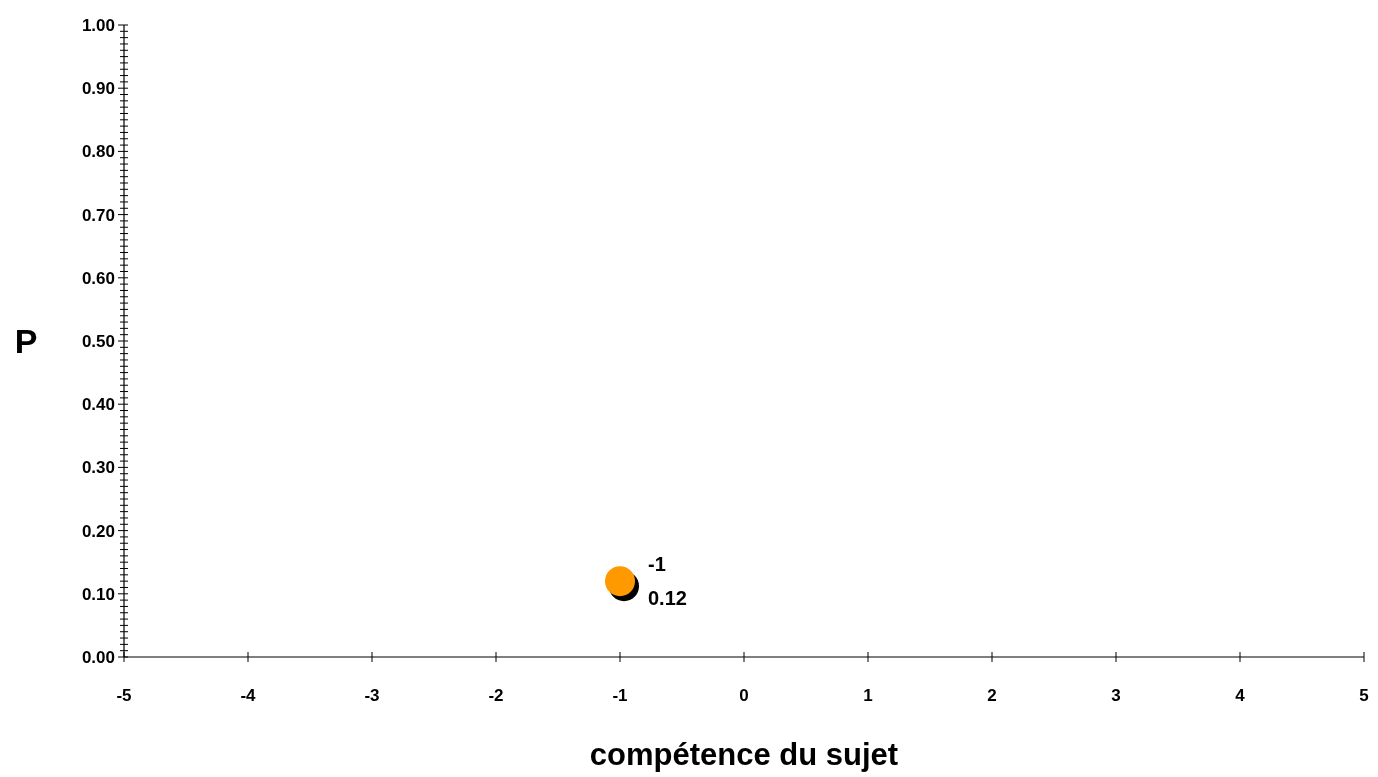  Describe the element at coordinates (496, 695) in the screenshot. I see `x-tick-label: -2` at that location.